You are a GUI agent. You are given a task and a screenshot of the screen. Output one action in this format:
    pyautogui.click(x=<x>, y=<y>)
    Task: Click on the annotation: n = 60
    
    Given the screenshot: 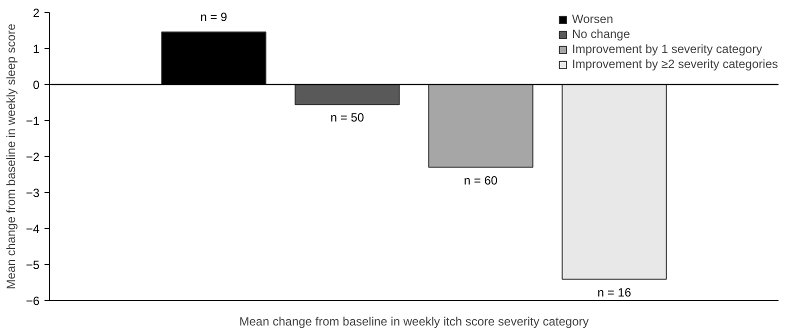 What is the action you would take?
    pyautogui.click(x=481, y=180)
    